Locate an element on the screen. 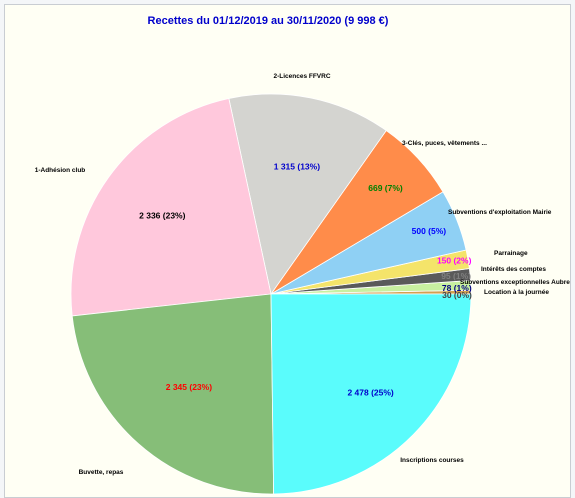 Image resolution: width=575 pixels, height=498 pixels. slice-name-label: Buvette, repas is located at coordinates (101, 472).